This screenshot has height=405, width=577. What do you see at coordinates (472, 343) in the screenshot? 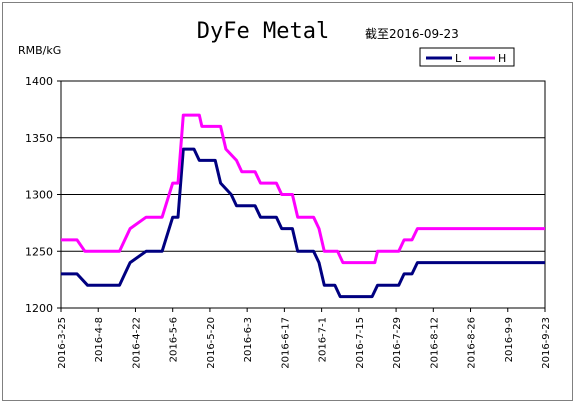
I see `x-tick-label: 2016-8-26` at bounding box center [472, 343].